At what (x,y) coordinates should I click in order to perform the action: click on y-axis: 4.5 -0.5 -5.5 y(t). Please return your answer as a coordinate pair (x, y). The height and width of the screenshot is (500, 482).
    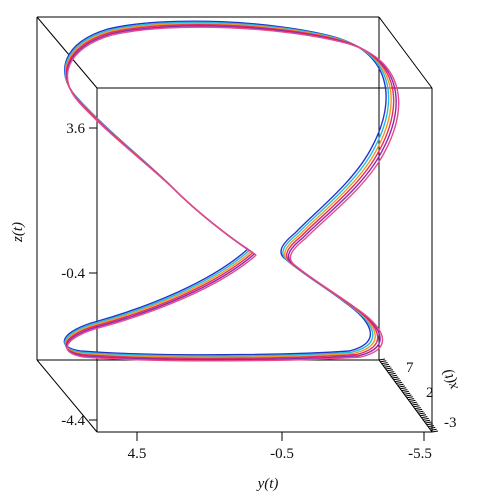
    Looking at the image, I should click on (280, 462).